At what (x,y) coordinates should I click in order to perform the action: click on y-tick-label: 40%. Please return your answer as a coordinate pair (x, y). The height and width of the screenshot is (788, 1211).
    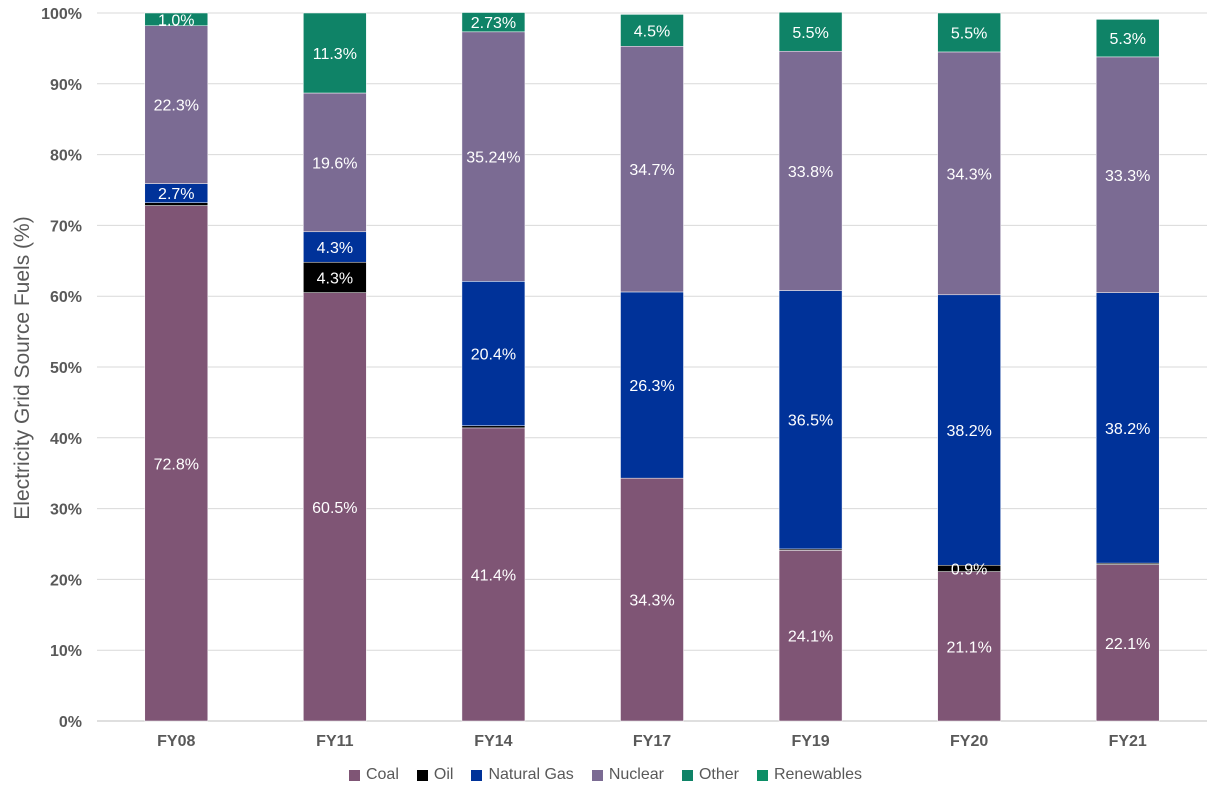
    Looking at the image, I should click on (66, 439).